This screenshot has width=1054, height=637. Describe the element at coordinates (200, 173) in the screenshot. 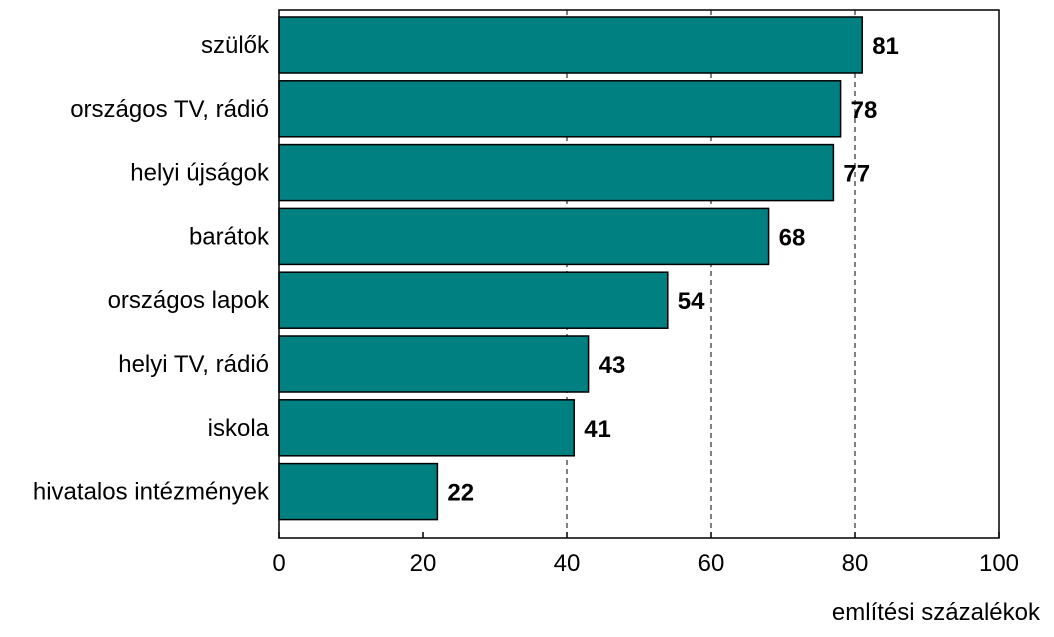

I see `category-label: helyi újságok` at that location.